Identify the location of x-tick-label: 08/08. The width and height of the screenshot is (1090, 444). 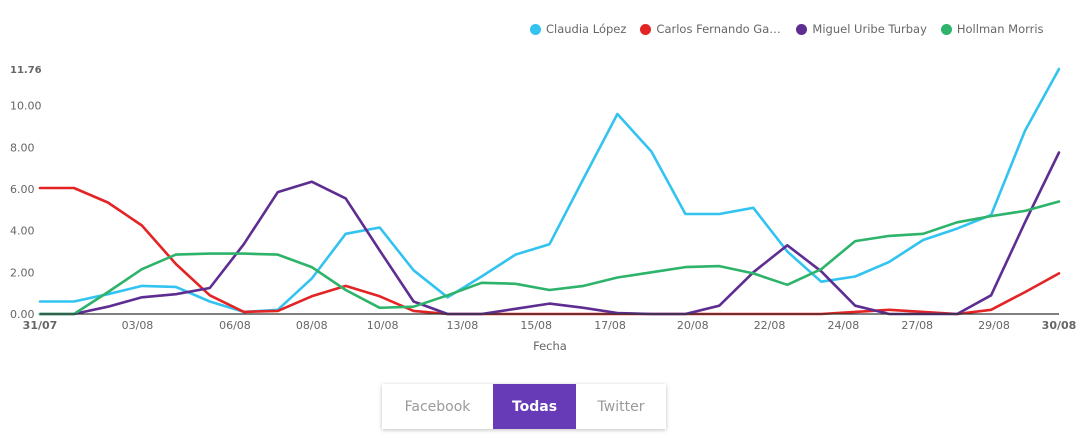
(312, 325).